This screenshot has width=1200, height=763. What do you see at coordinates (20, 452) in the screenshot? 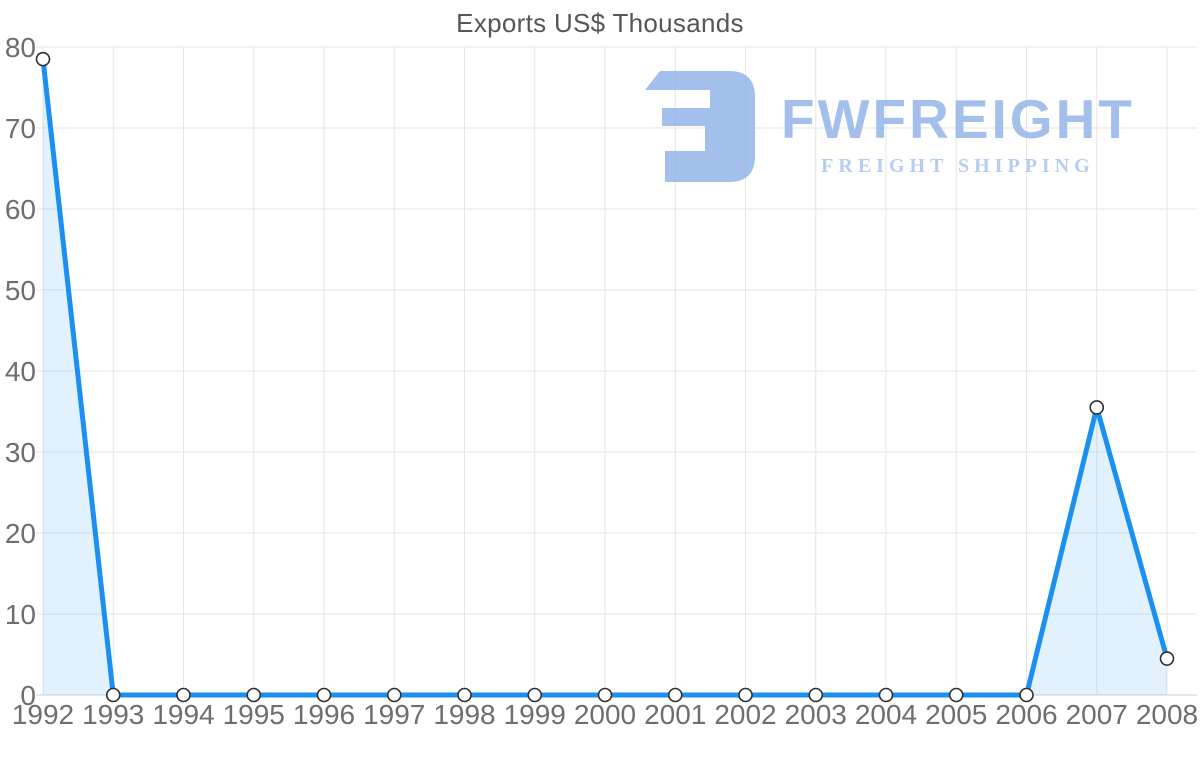
I see `y-tick-label: 30` at bounding box center [20, 452].